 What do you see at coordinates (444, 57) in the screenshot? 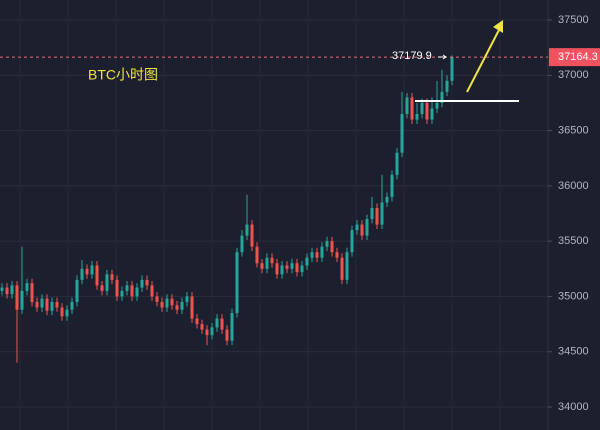
I see `annotation-arrowhead` at bounding box center [444, 57].